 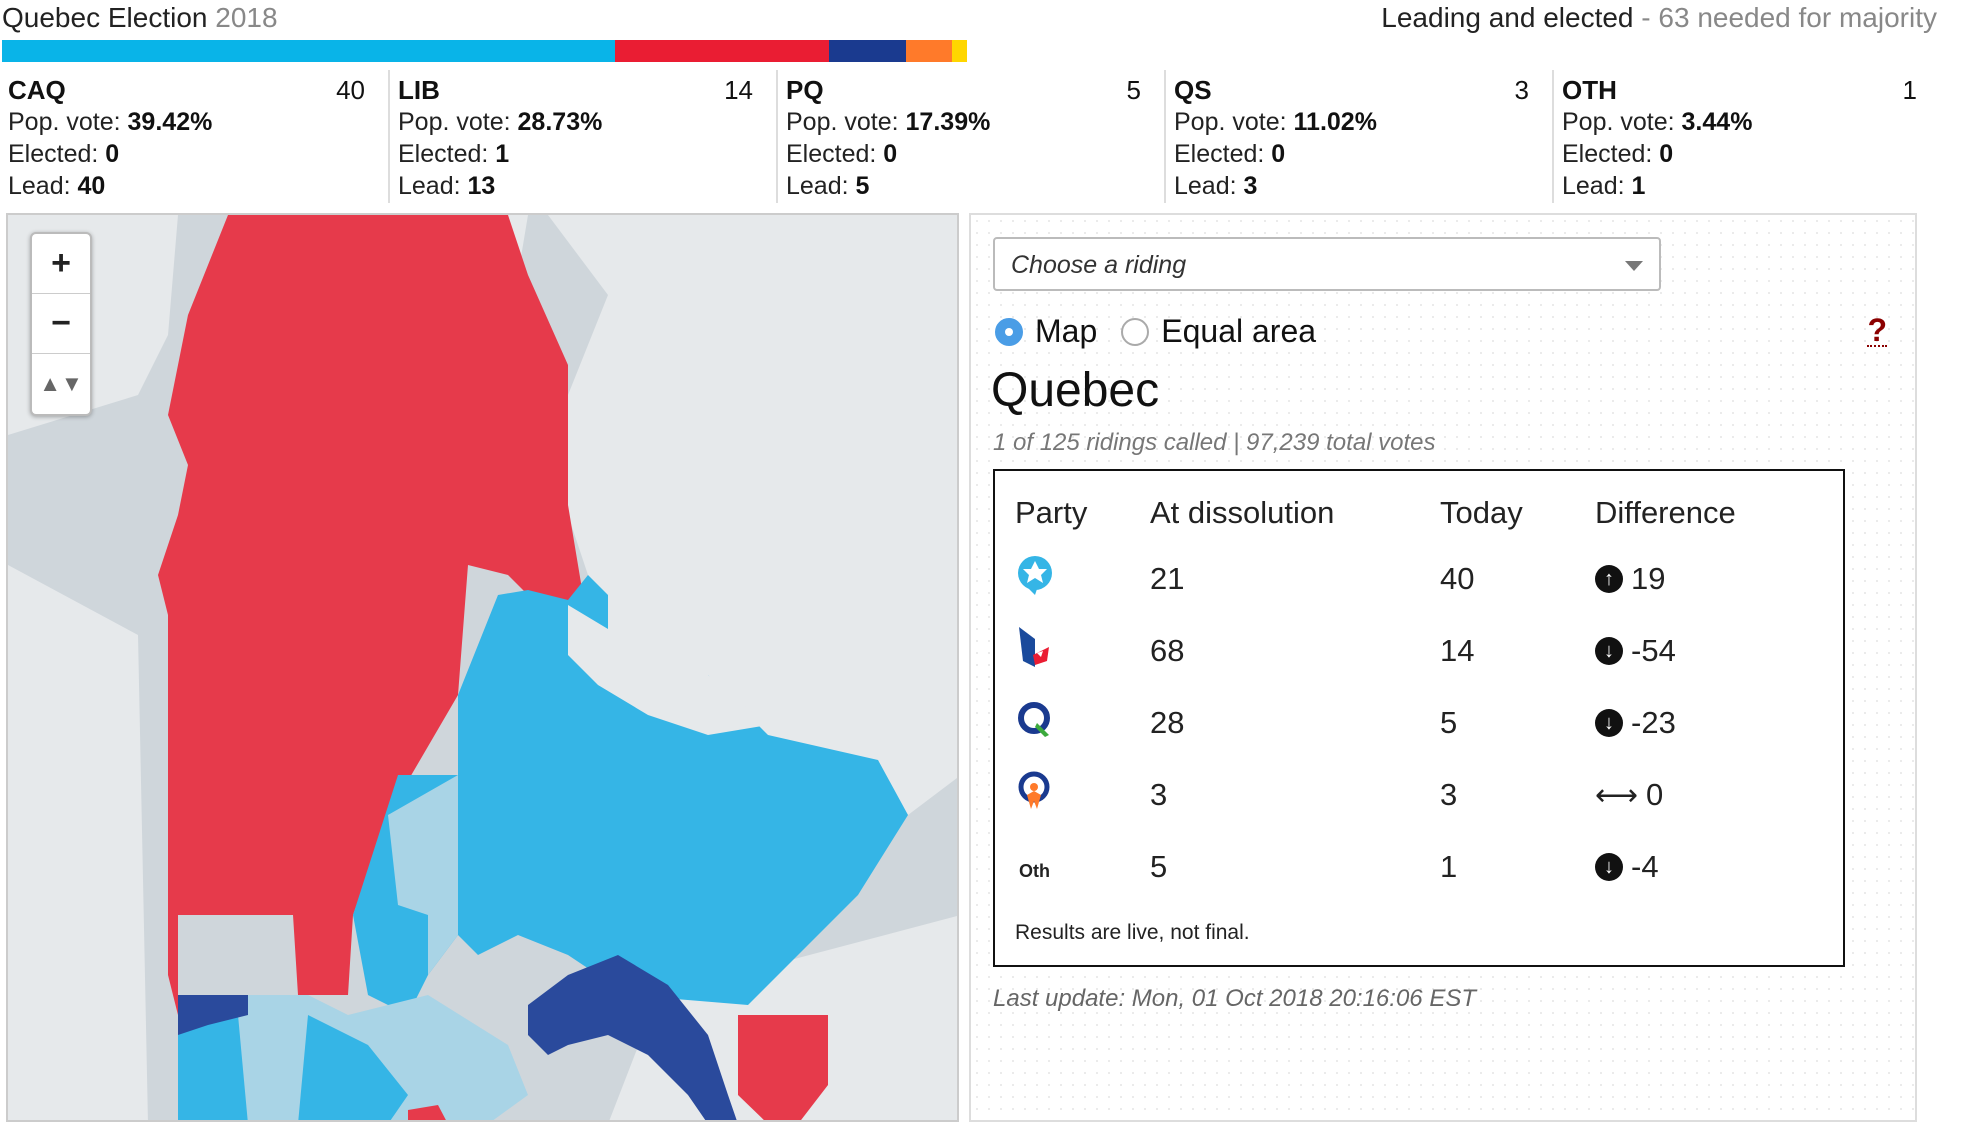 I want to click on today-value: 1, so click(x=1449, y=866).